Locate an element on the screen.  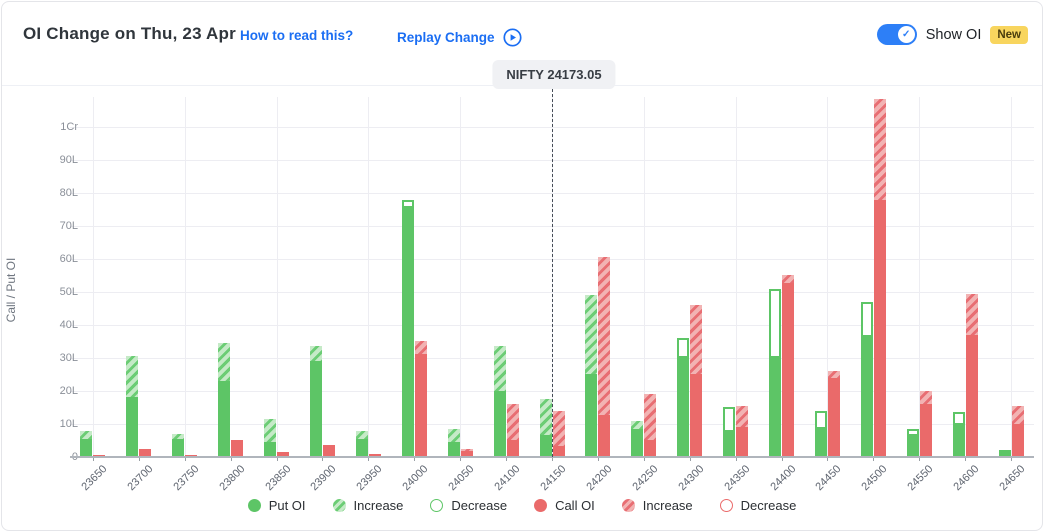
toggle-check-icon: ✓ is located at coordinates (906, 34).